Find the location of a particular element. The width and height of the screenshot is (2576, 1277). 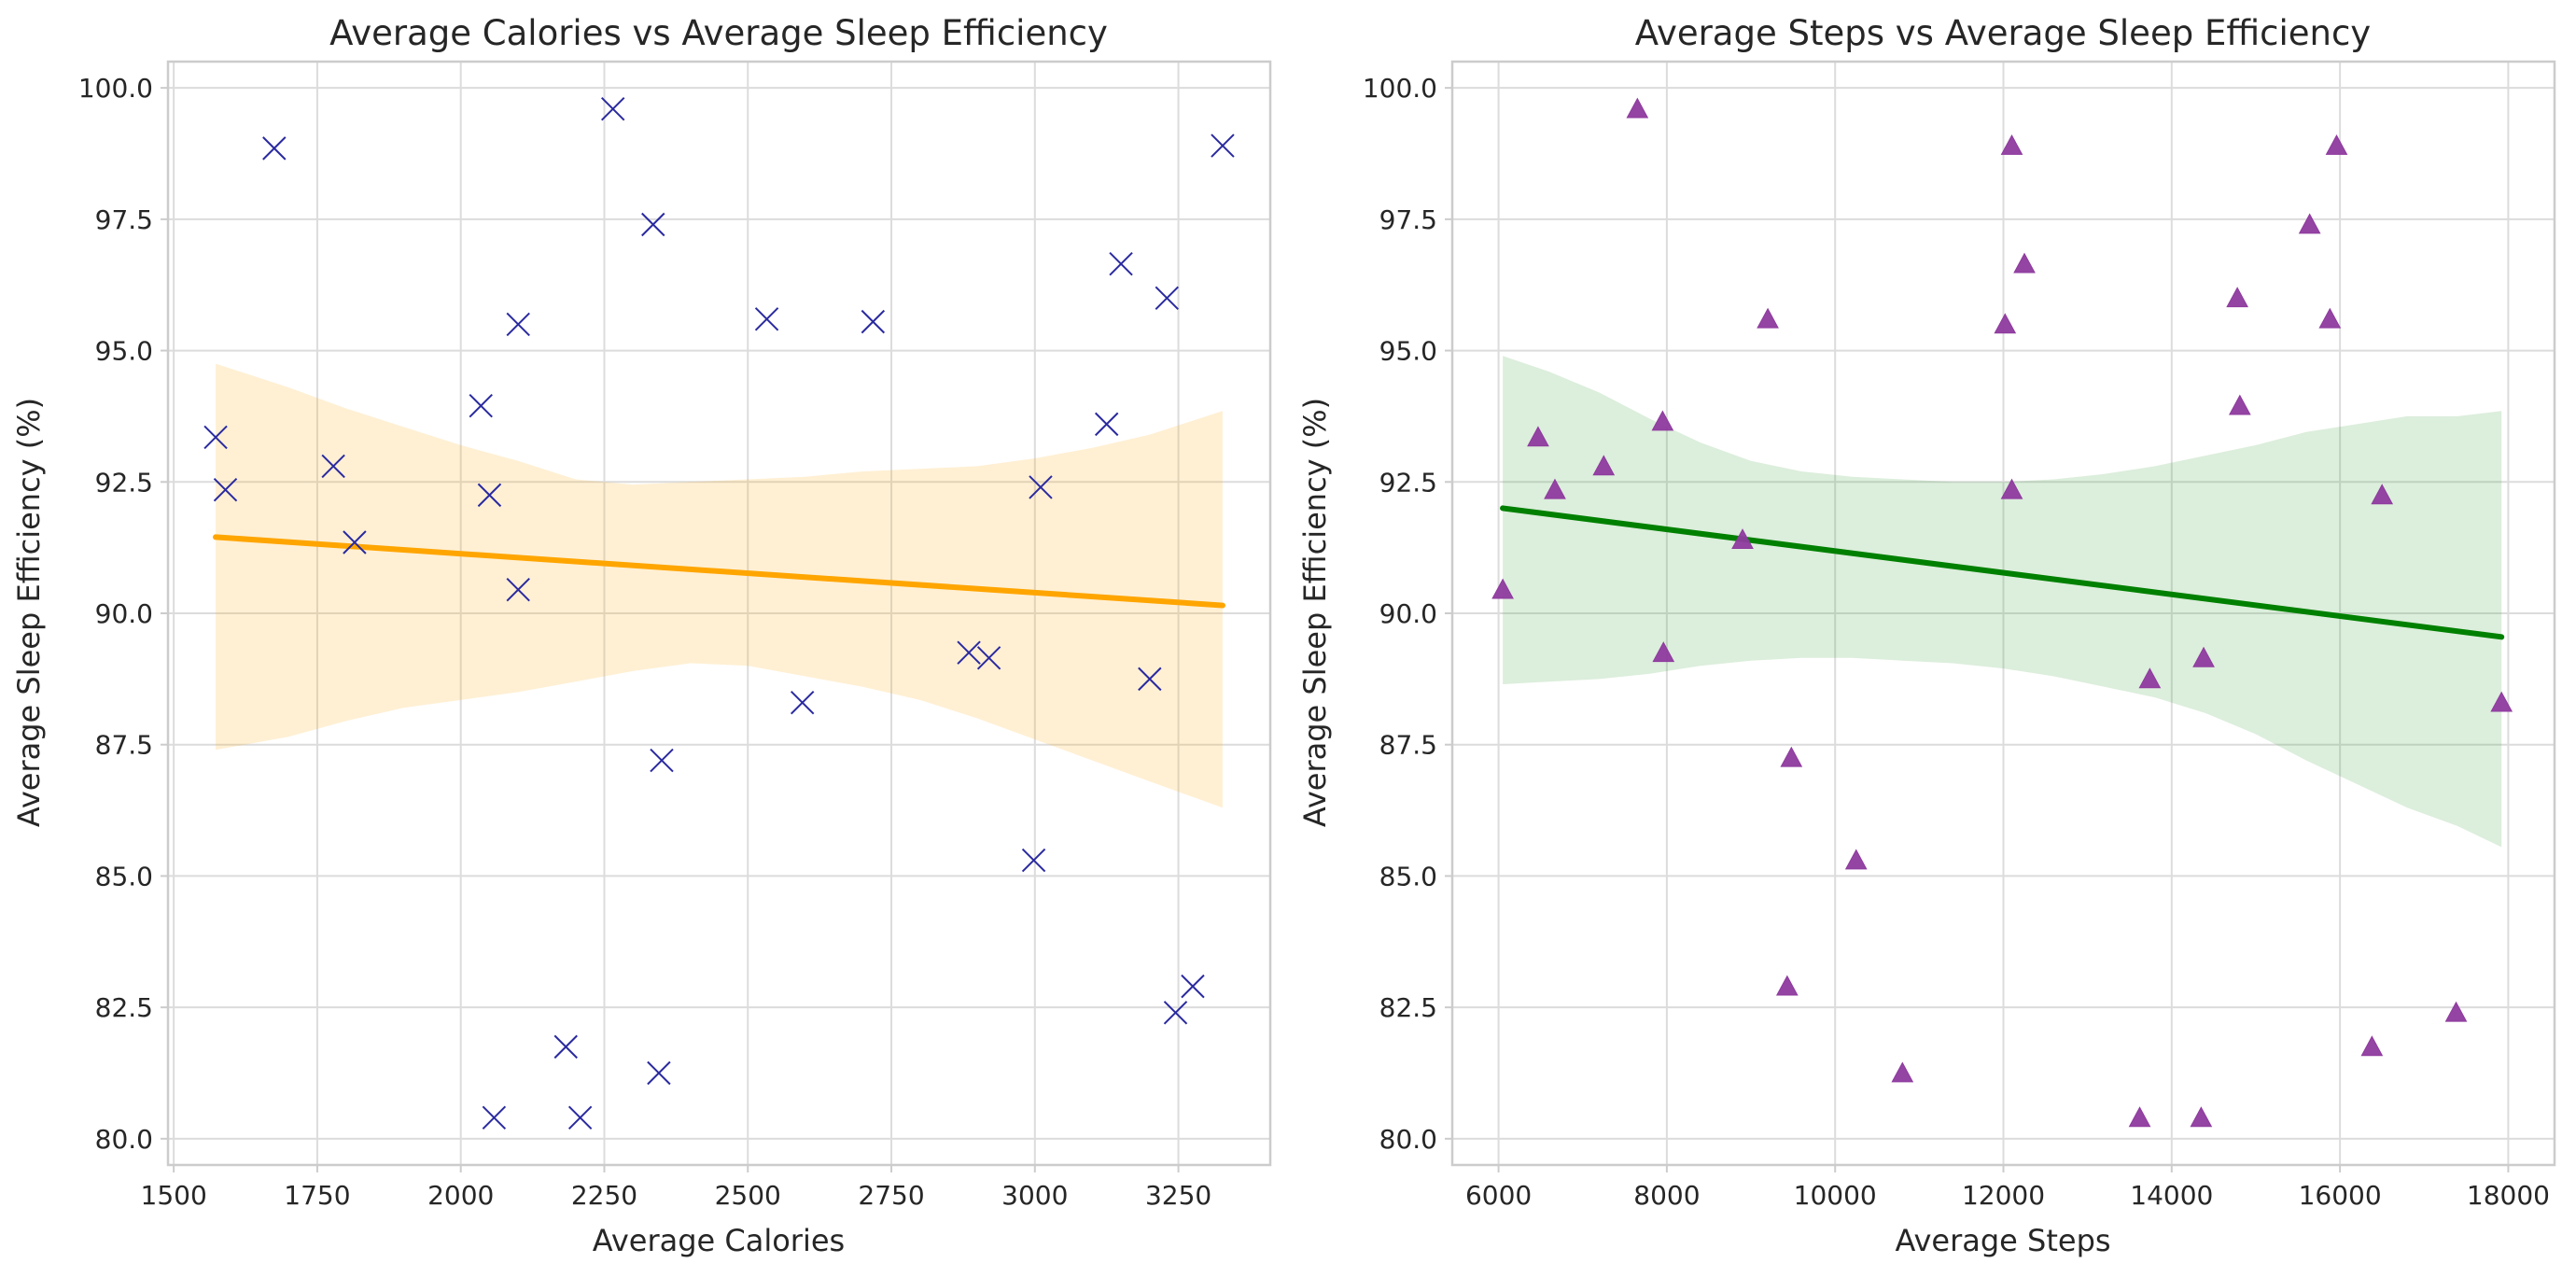

x-tick-label: 1500 is located at coordinates (174, 1195).